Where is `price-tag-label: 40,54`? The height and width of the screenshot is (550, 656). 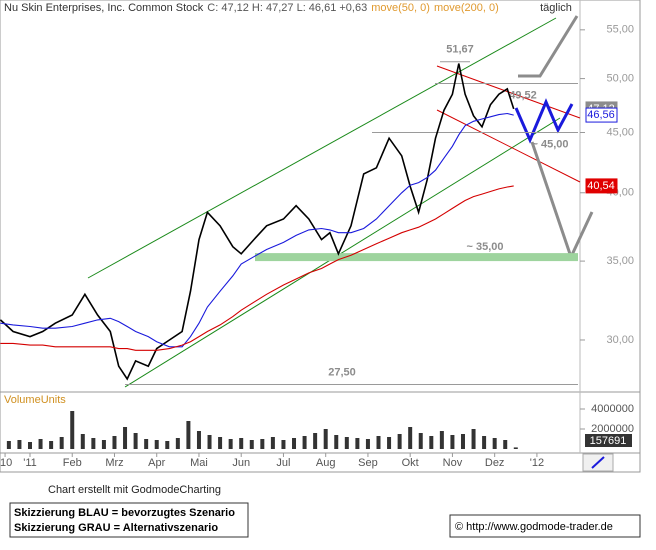
price-tag-label: 40,54 is located at coordinates (601, 186).